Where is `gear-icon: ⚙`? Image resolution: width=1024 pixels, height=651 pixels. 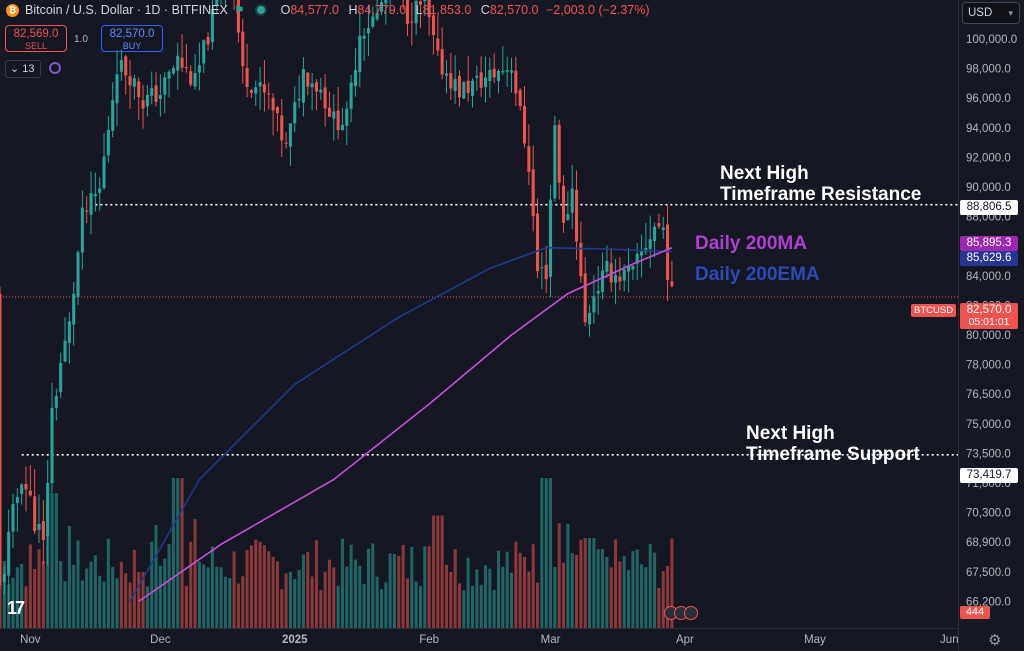
gear-icon: ⚙ is located at coordinates (995, 640).